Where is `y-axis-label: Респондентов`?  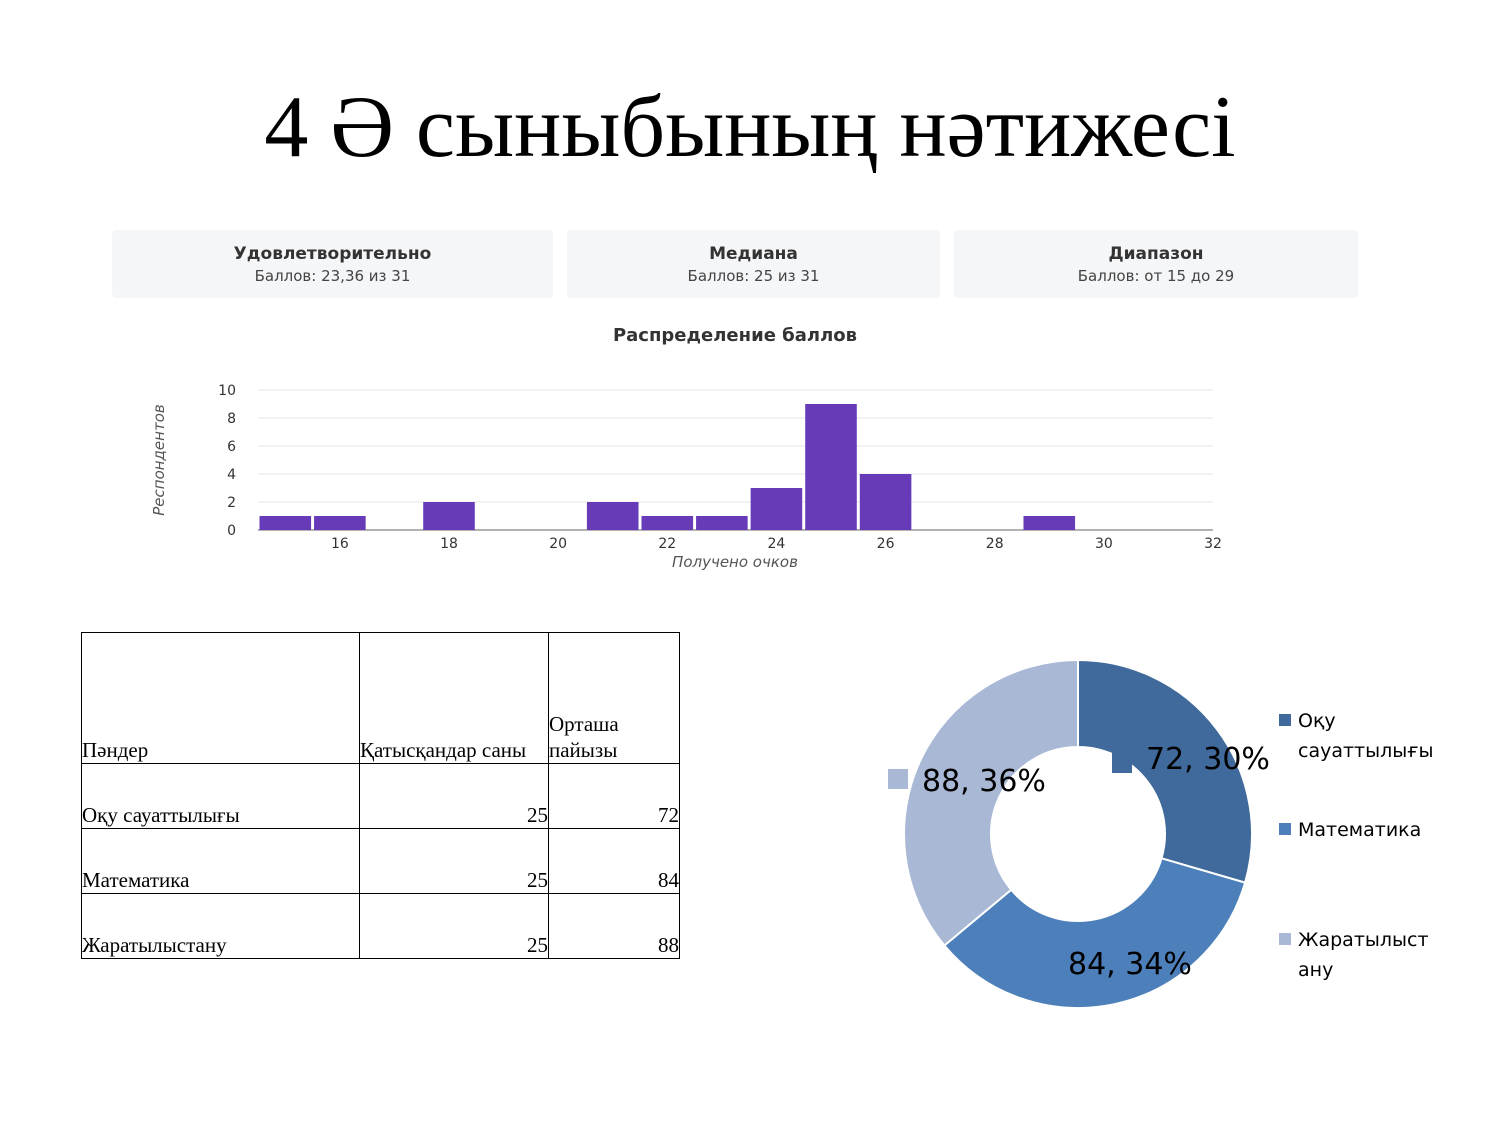 y-axis-label: Респондентов is located at coordinates (159, 460).